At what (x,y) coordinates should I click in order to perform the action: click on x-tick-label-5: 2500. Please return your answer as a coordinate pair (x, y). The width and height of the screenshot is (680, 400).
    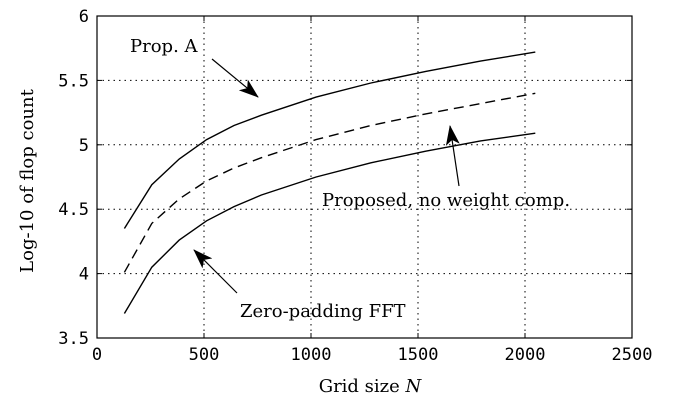
    Looking at the image, I should click on (632, 355).